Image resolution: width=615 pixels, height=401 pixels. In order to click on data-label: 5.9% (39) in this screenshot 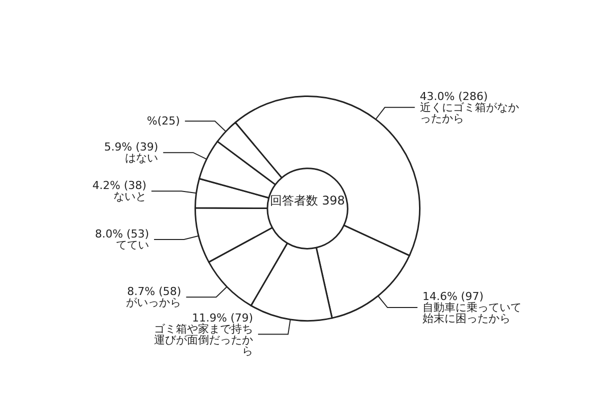, I will do `click(131, 147)`.